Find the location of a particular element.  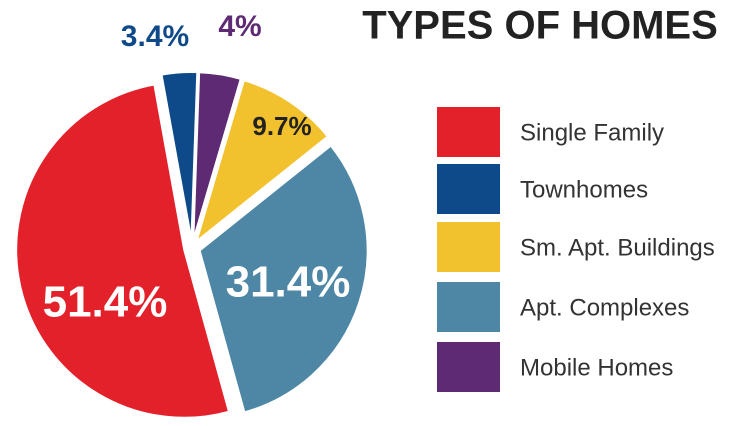

value-label: 51.4% is located at coordinates (105, 302).